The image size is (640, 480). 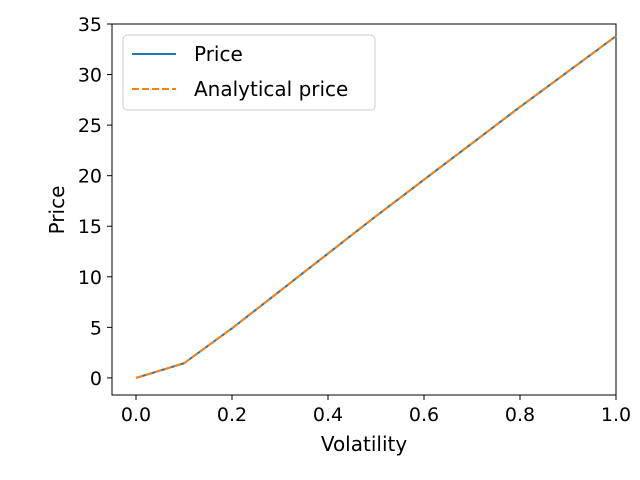 I want to click on legend: Price Analytical price, so click(x=249, y=72).